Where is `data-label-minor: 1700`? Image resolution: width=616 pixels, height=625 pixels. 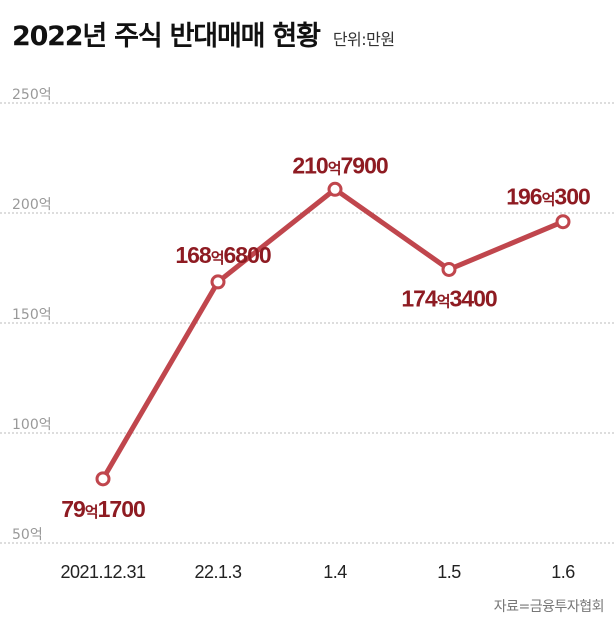 data-label-minor: 1700 is located at coordinates (121, 509).